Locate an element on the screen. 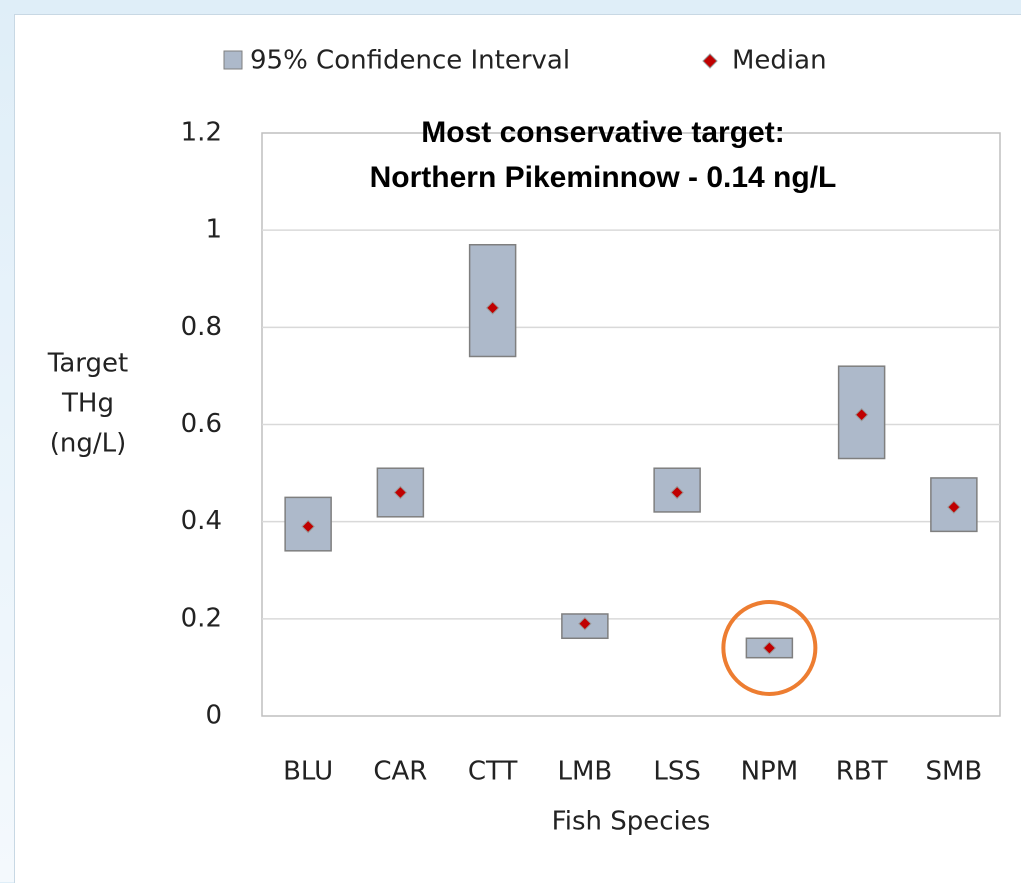 The width and height of the screenshot is (1021, 883). y-tick-label: 1.2 is located at coordinates (201, 133).